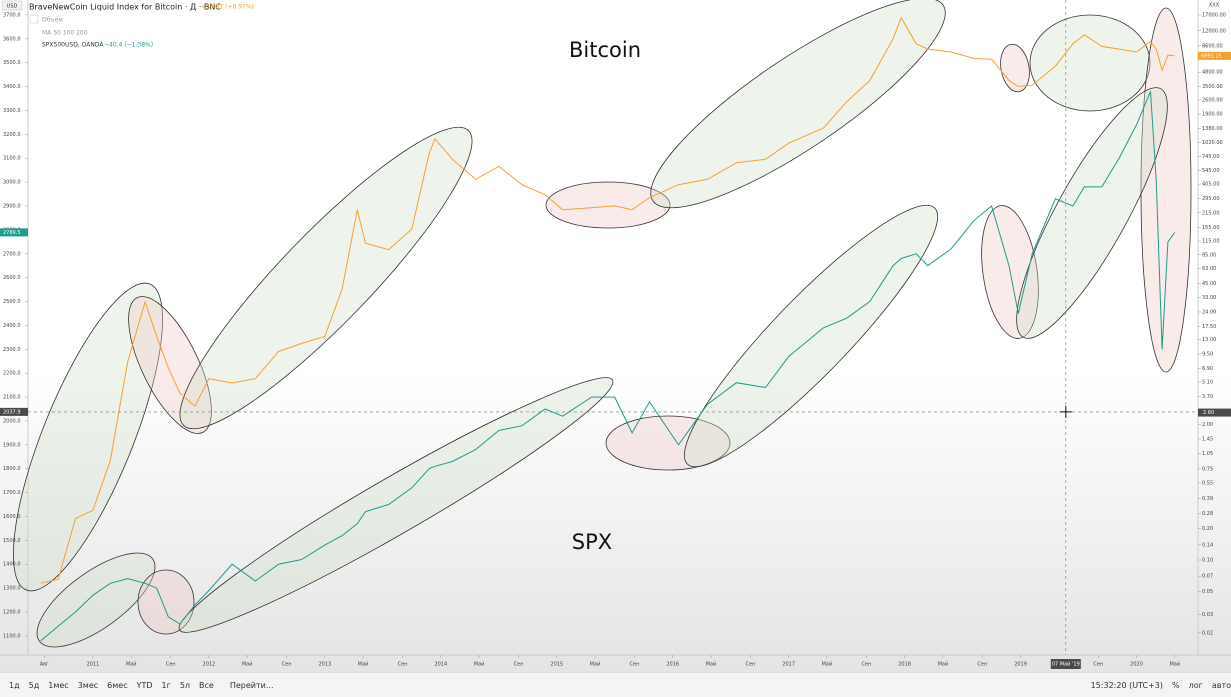 The width and height of the screenshot is (1231, 697). I want to click on y-tick-label: 2600.0, so click(12, 278).